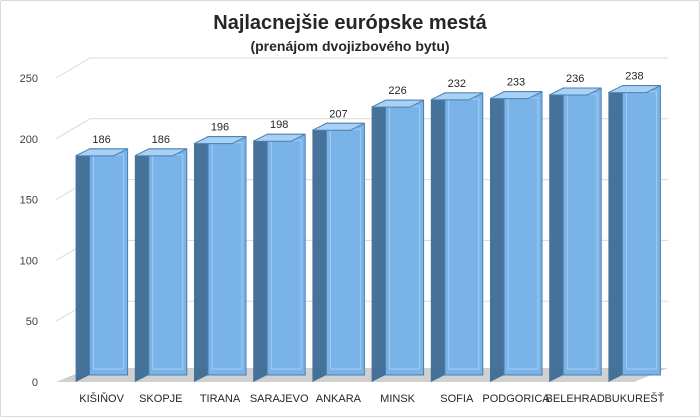  Describe the element at coordinates (634, 398) in the screenshot. I see `x-category-label: BUKUREŠŤ` at that location.